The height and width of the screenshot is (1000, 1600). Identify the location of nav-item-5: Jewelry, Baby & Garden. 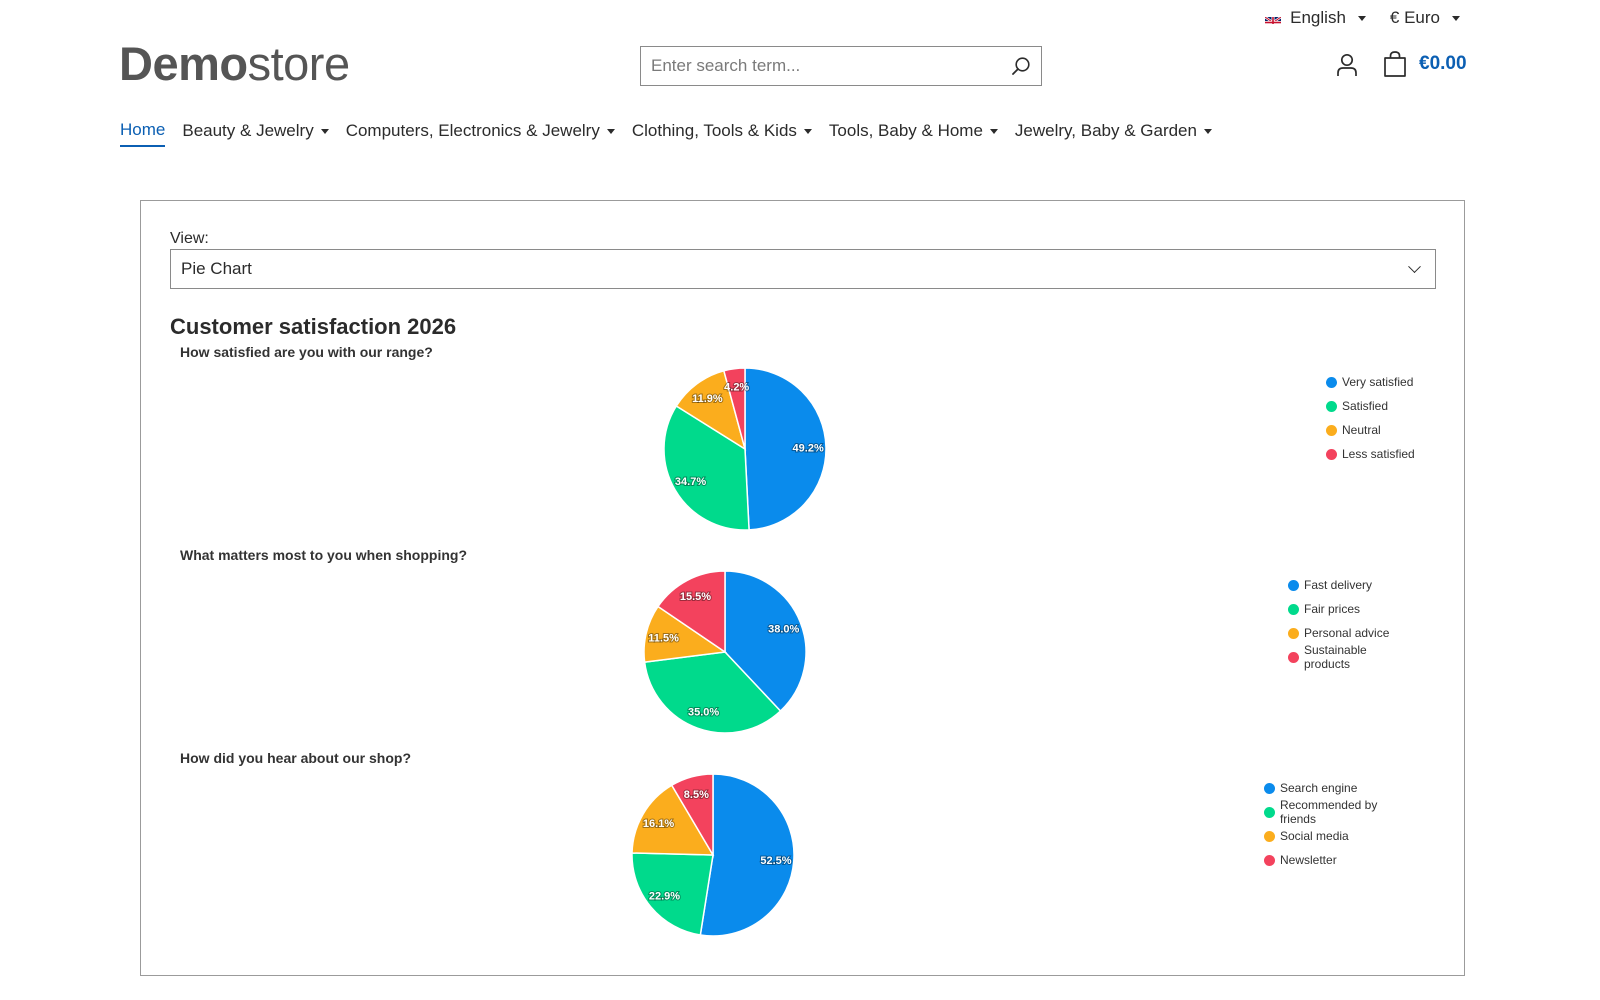
(1113, 133).